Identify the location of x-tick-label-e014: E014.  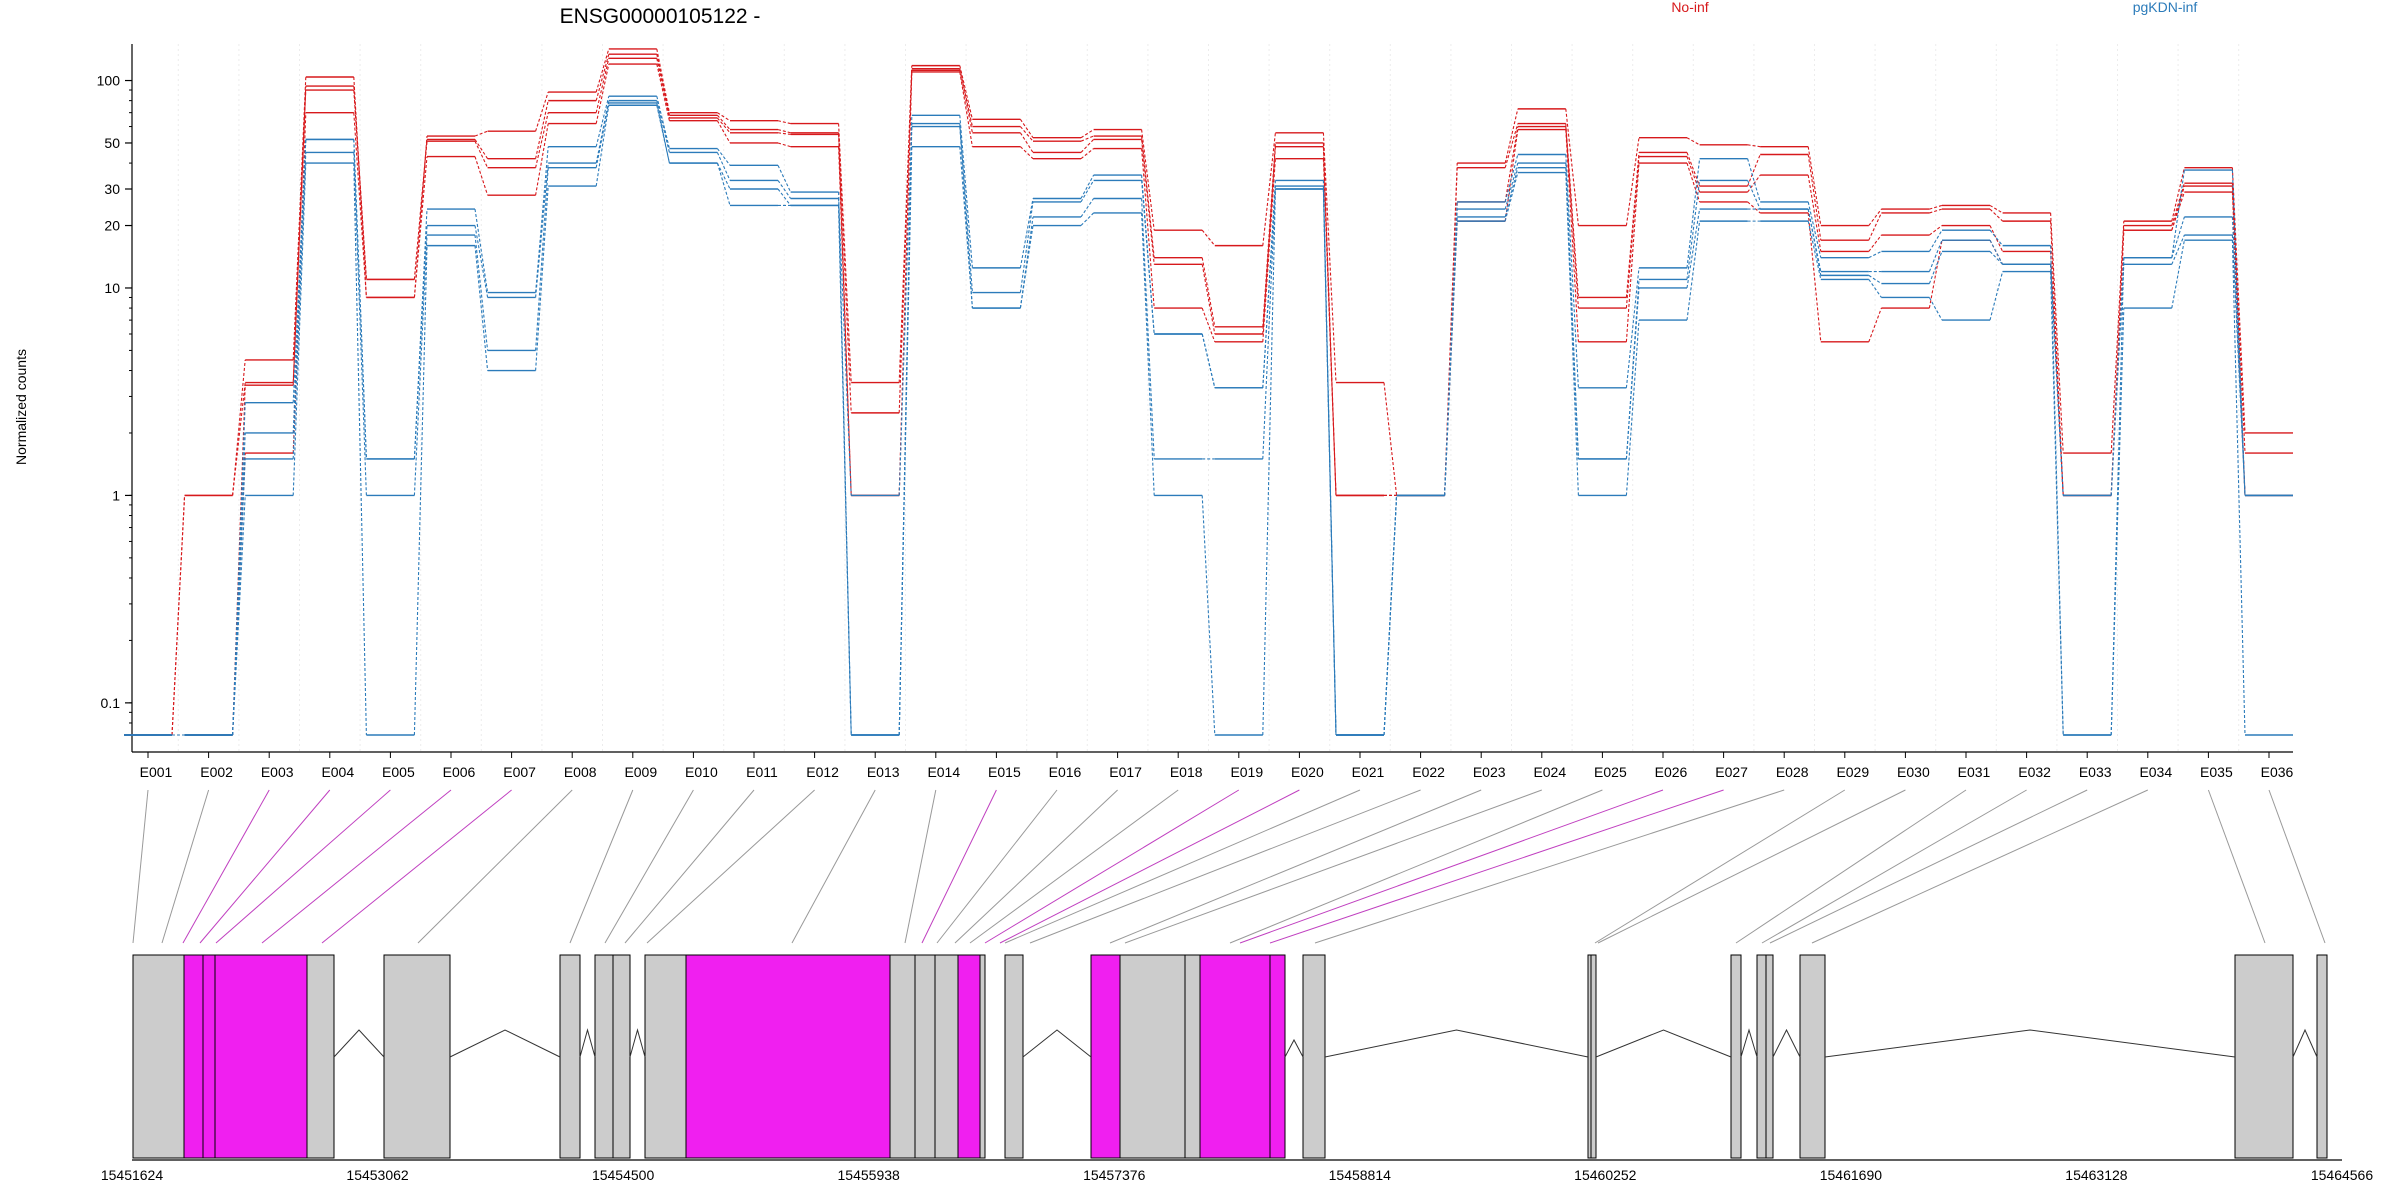
(943, 772).